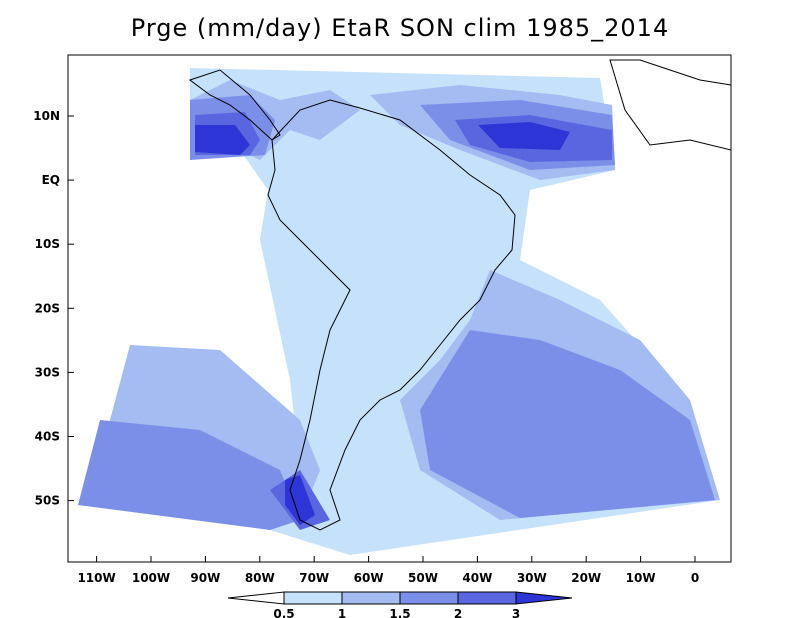  What do you see at coordinates (423, 578) in the screenshot?
I see `lon-tick-label: 50W` at bounding box center [423, 578].